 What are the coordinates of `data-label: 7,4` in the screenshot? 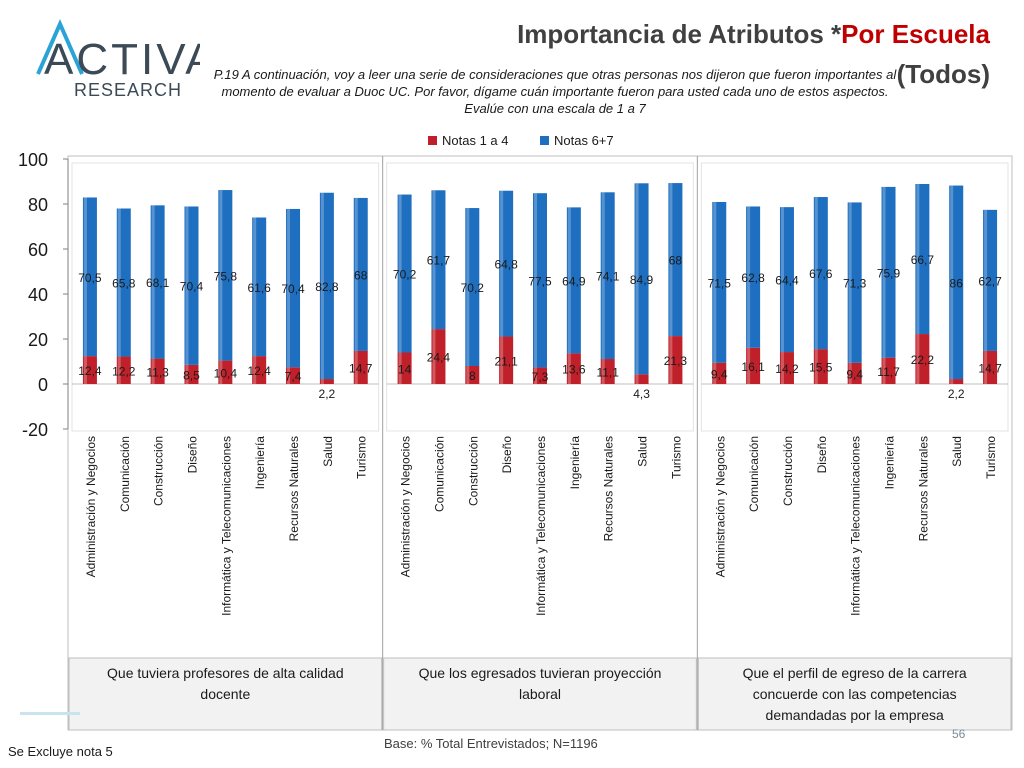 It's located at (293, 377).